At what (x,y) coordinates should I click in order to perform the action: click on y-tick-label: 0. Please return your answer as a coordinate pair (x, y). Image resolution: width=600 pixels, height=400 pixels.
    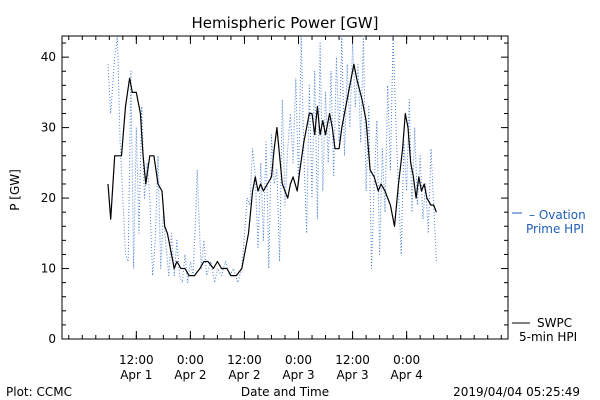
    Looking at the image, I should click on (52, 339).